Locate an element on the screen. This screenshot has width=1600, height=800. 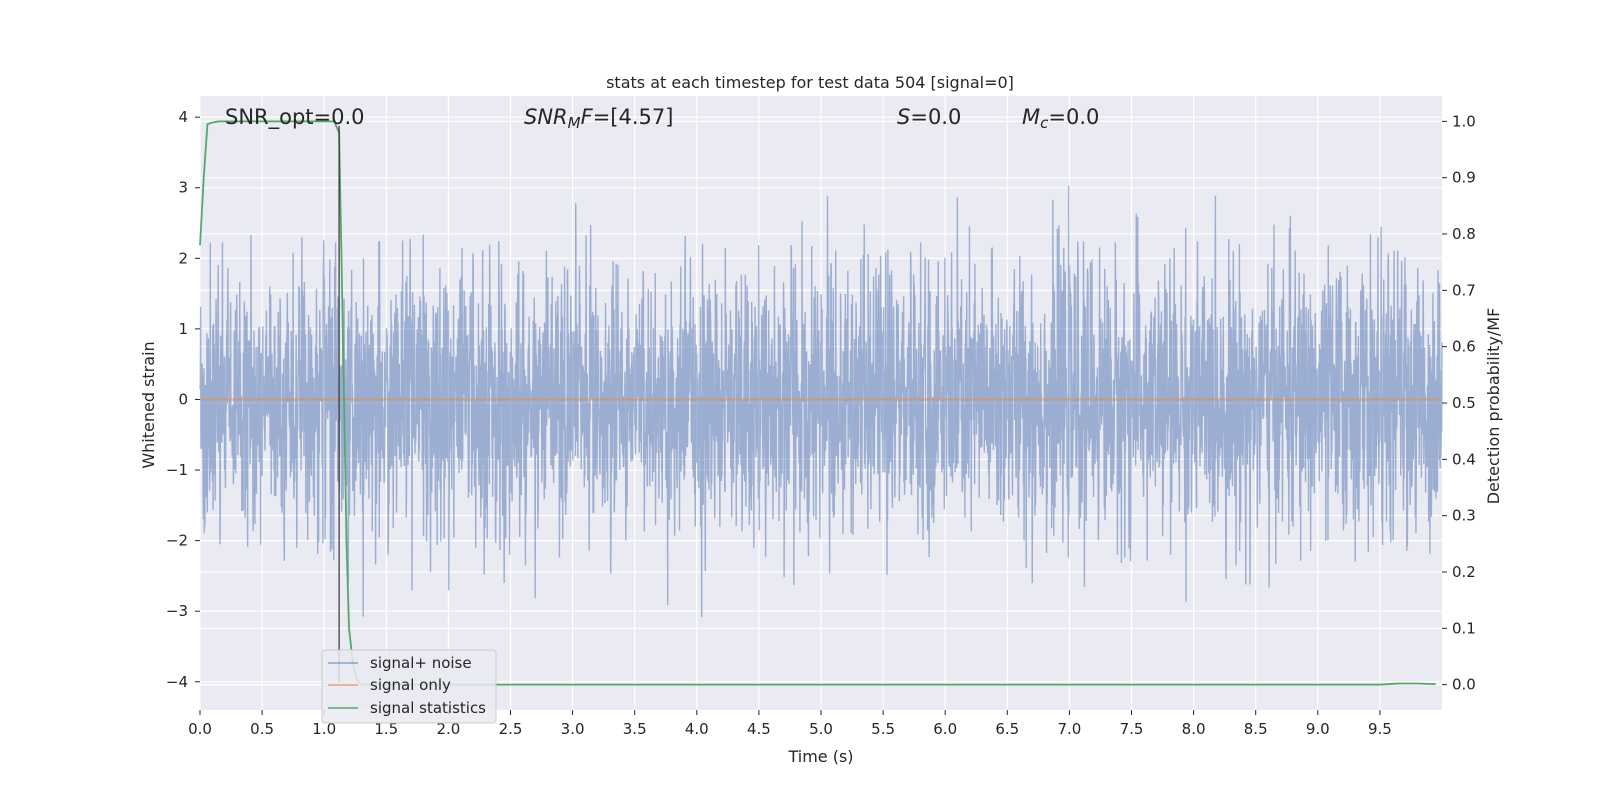
y2-tick-label-0: 0.0 is located at coordinates (1464, 685).